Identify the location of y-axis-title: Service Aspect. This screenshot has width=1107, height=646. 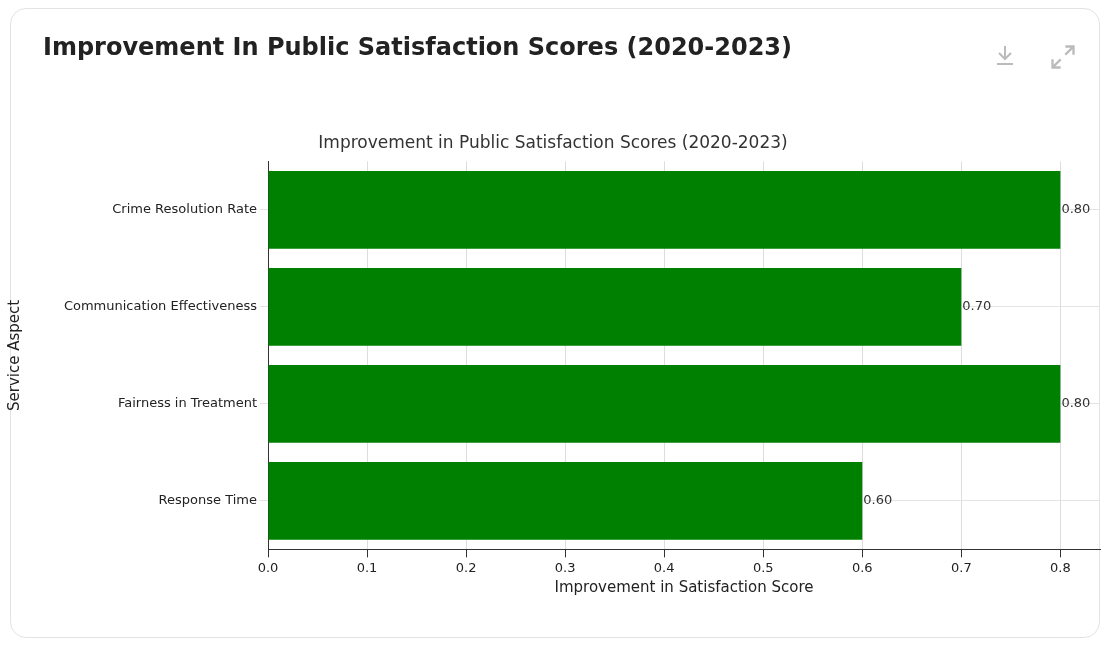
(13, 355).